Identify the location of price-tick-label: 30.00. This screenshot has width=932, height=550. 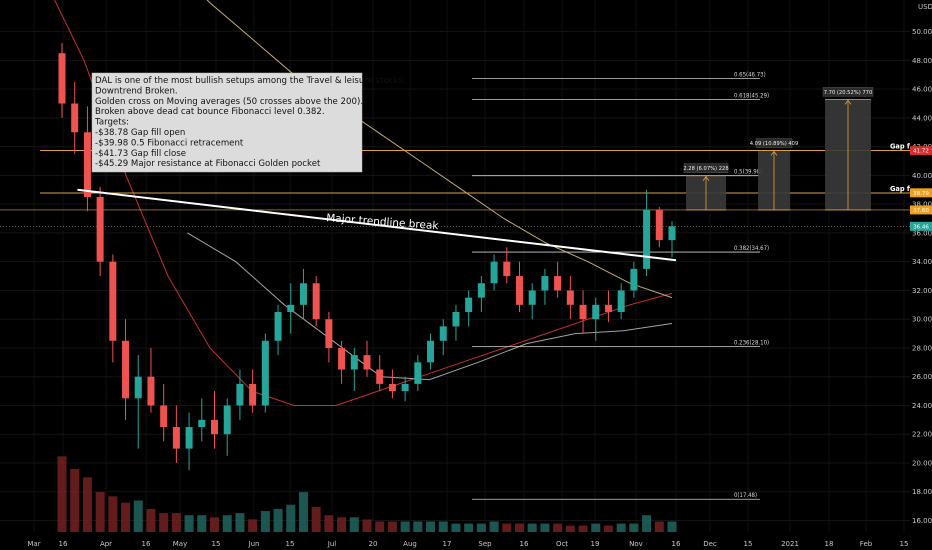
(922, 320).